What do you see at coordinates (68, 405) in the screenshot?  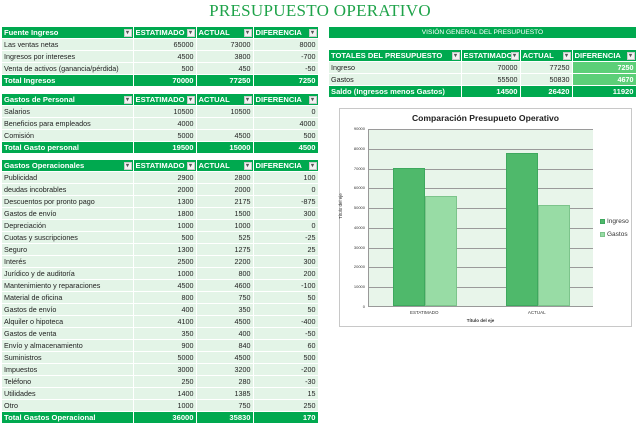 I see `row-label: Otro` at bounding box center [68, 405].